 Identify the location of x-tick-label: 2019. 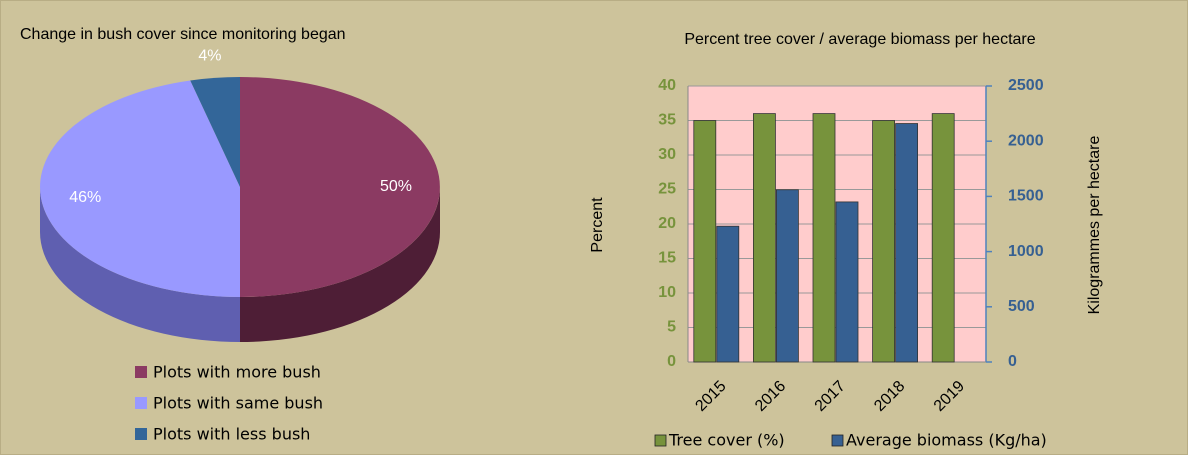
(949, 396).